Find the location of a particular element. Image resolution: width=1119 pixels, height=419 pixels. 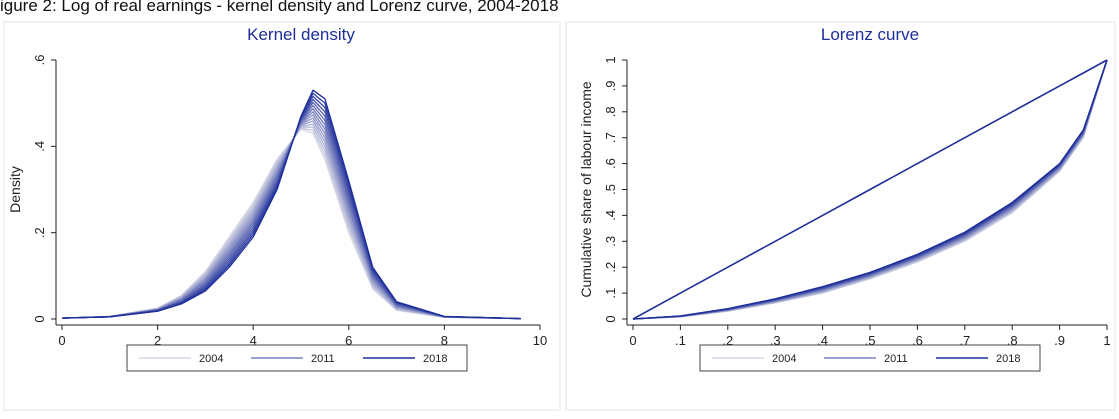

x-tick-label: .9 is located at coordinates (1059, 340).